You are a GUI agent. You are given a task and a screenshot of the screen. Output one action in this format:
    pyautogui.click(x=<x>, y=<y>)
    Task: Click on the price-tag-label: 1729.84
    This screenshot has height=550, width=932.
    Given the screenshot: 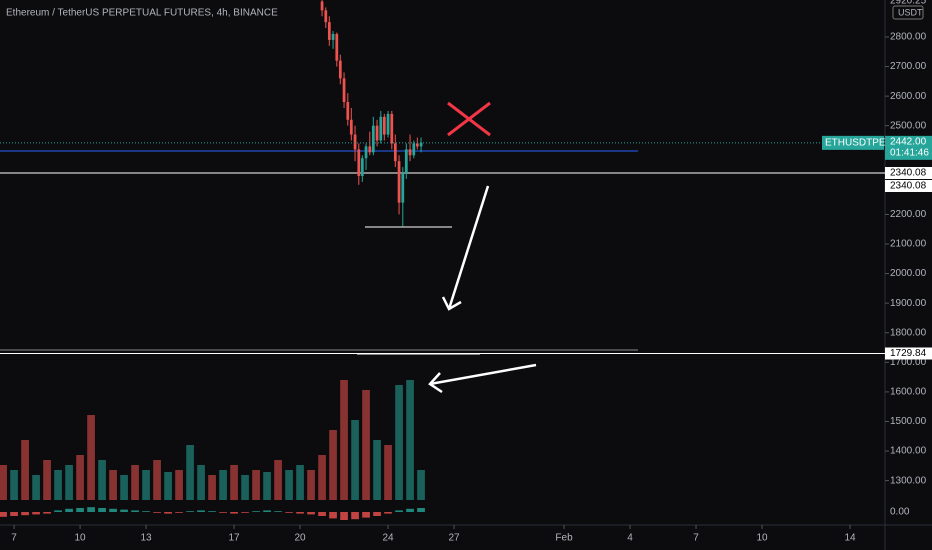 What is the action you would take?
    pyautogui.click(x=908, y=353)
    